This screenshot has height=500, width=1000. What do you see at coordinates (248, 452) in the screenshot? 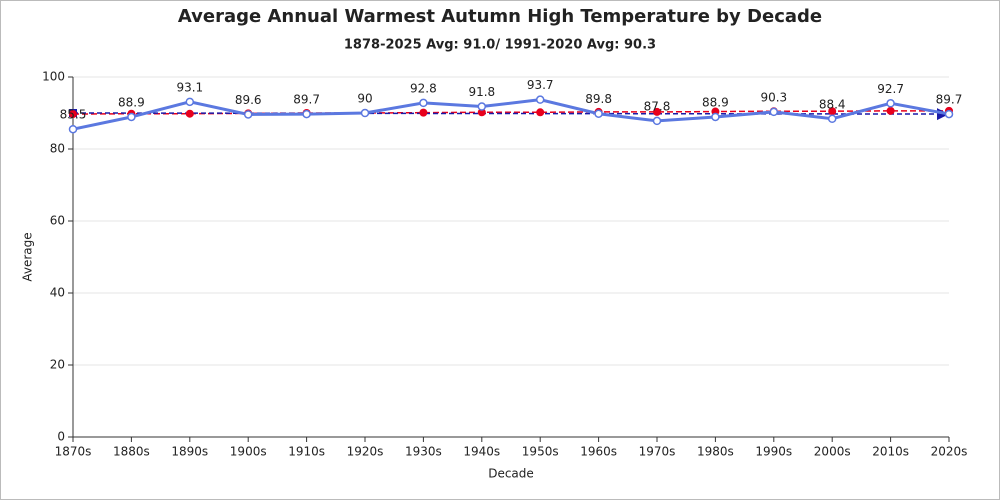
I see `x-tick-label: 1900s` at bounding box center [248, 452].